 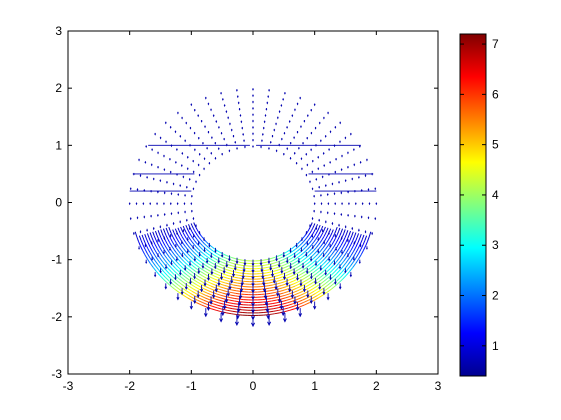 What do you see at coordinates (56, 374) in the screenshot?
I see `y-tick-label: -3` at bounding box center [56, 374].